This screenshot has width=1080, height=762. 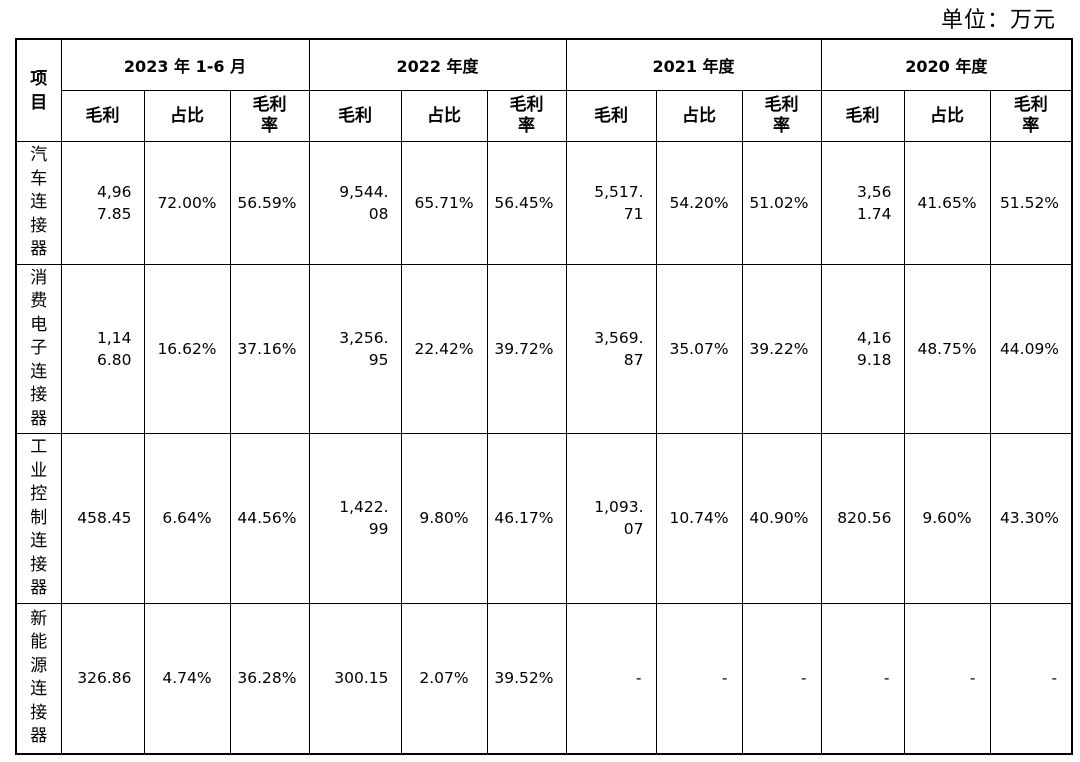 I want to click on year-header-row: 项目 2023 年 1-6 月 2022 年度 2021 年度 2020 年度, so click(x=544, y=90).